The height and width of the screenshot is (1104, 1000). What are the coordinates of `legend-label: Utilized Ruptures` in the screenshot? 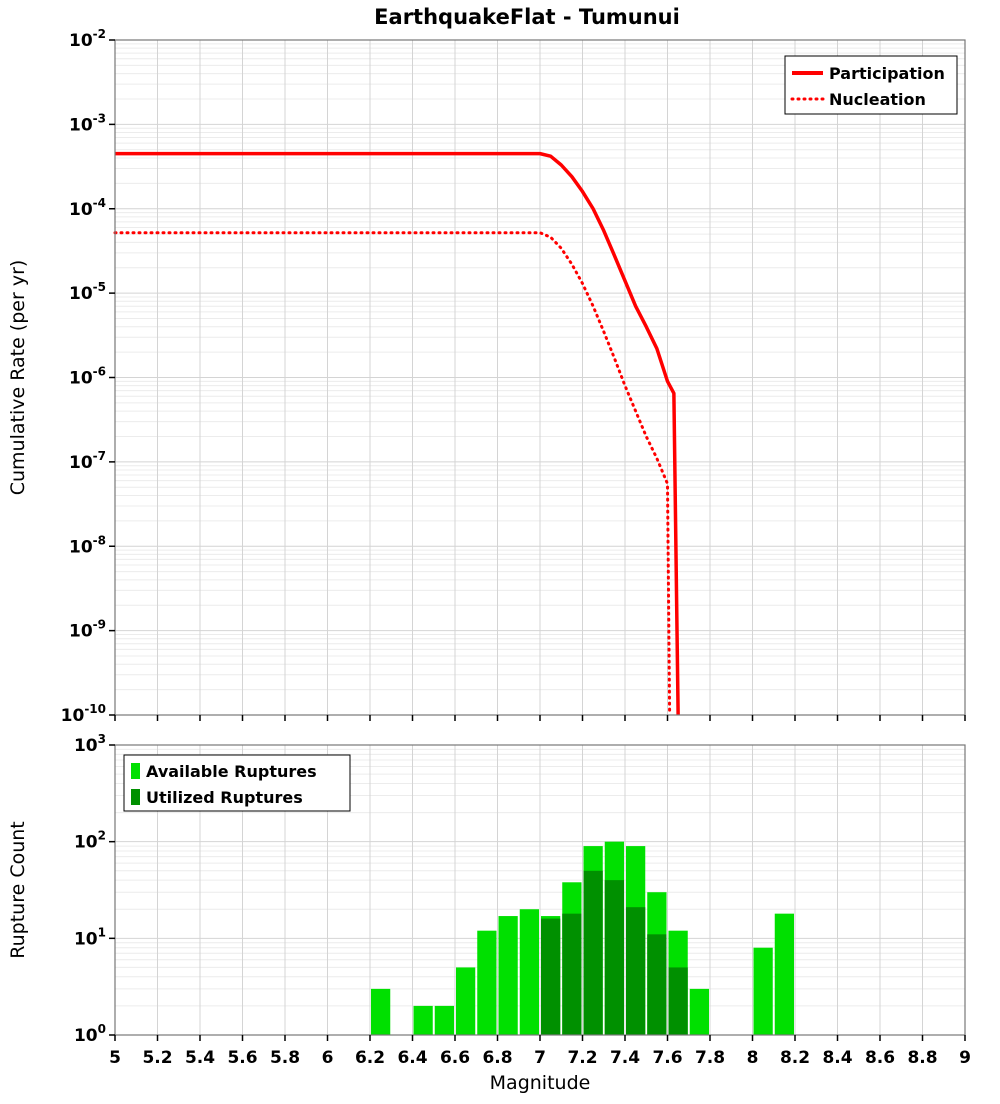 It's located at (224, 797).